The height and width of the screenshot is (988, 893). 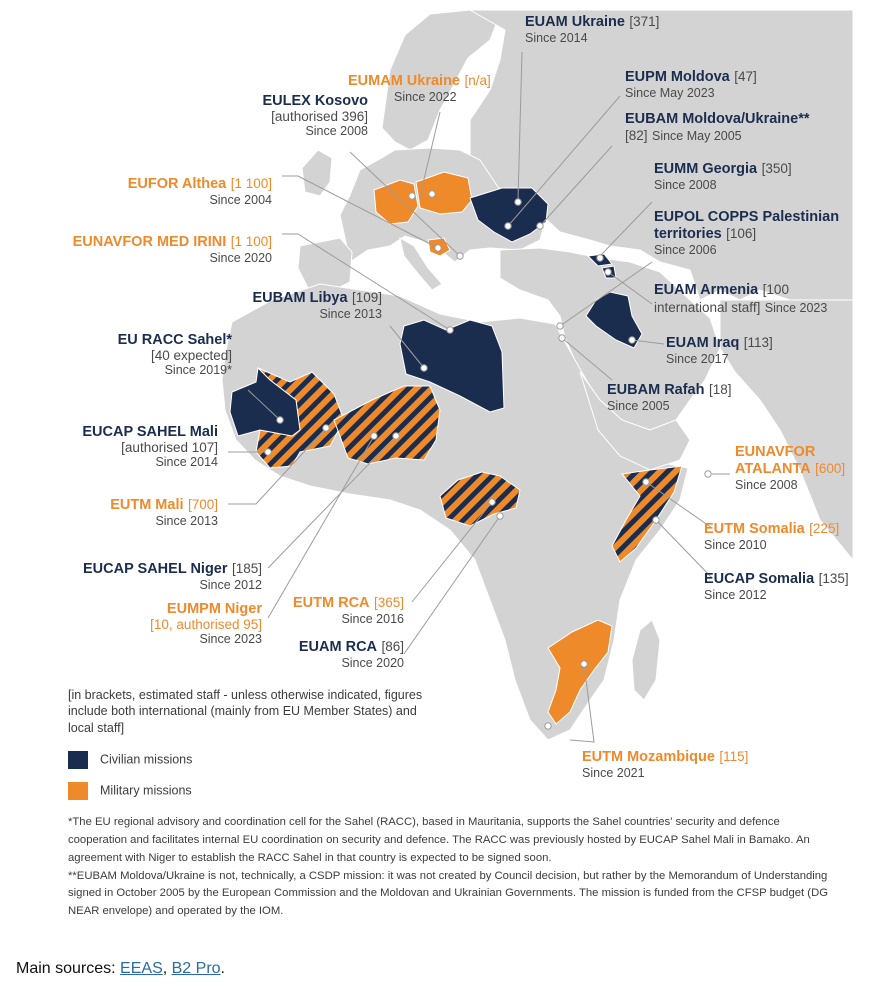 I want to click on eutm-somalia-staff: [225], so click(x=824, y=528).